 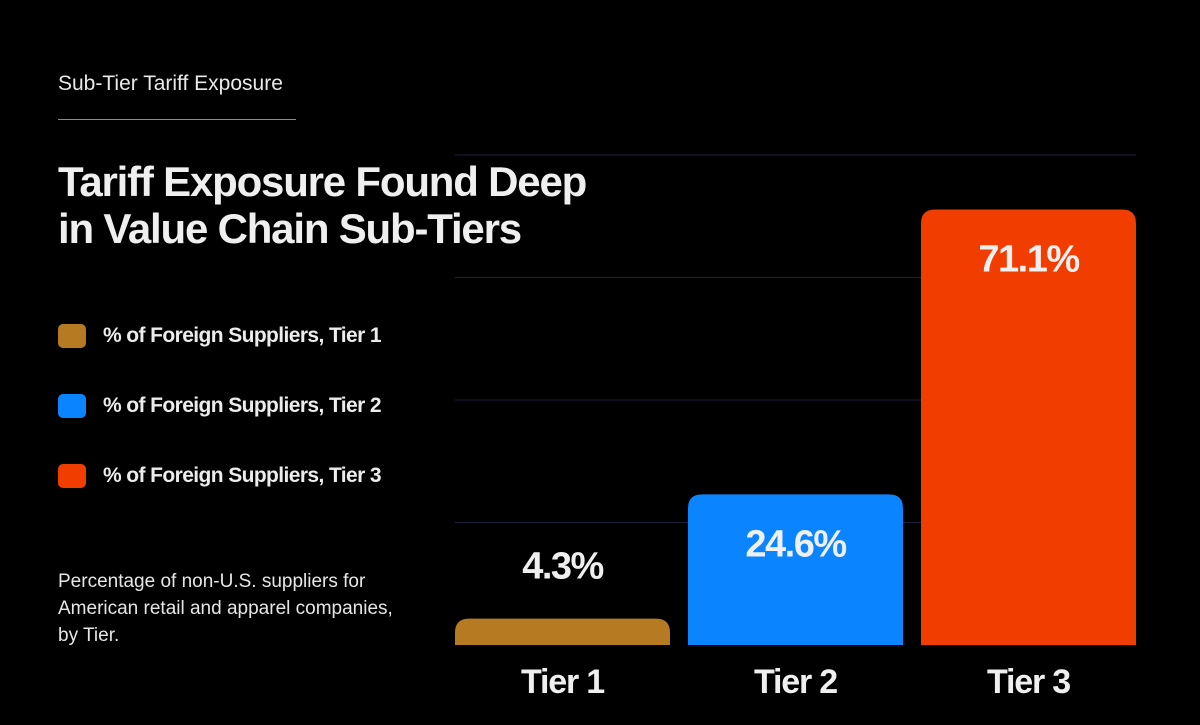 I want to click on data-label: 24.6%, so click(x=795, y=544).